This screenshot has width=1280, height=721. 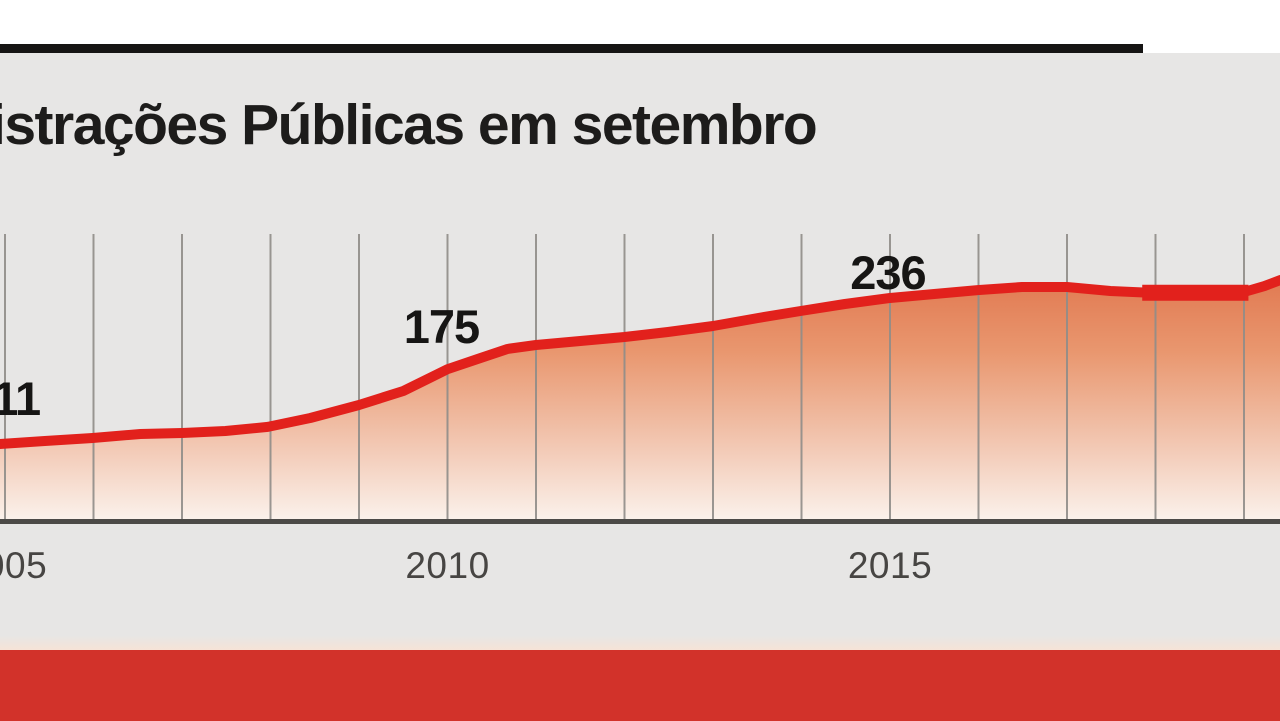 I want to click on newspaper-banner: CORREIO da manhã, so click(x=640, y=685).